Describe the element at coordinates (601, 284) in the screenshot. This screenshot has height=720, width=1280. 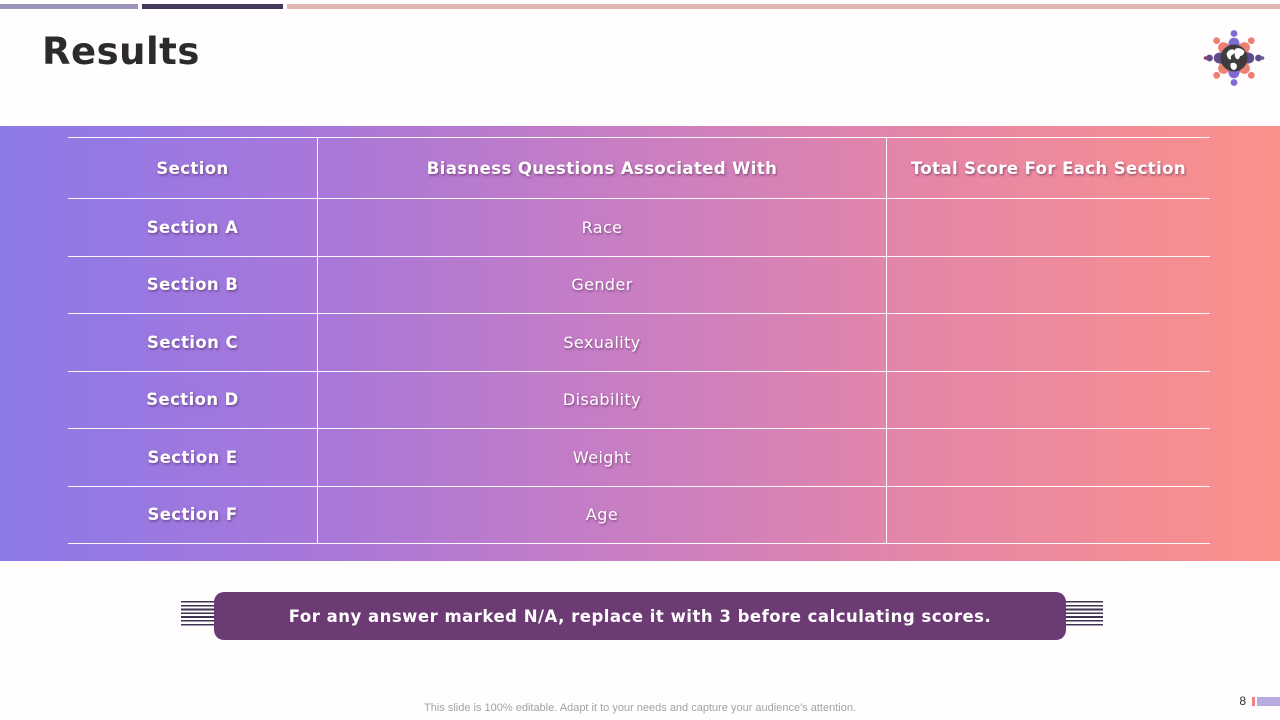
I see `cell-question-gender: Gender` at that location.